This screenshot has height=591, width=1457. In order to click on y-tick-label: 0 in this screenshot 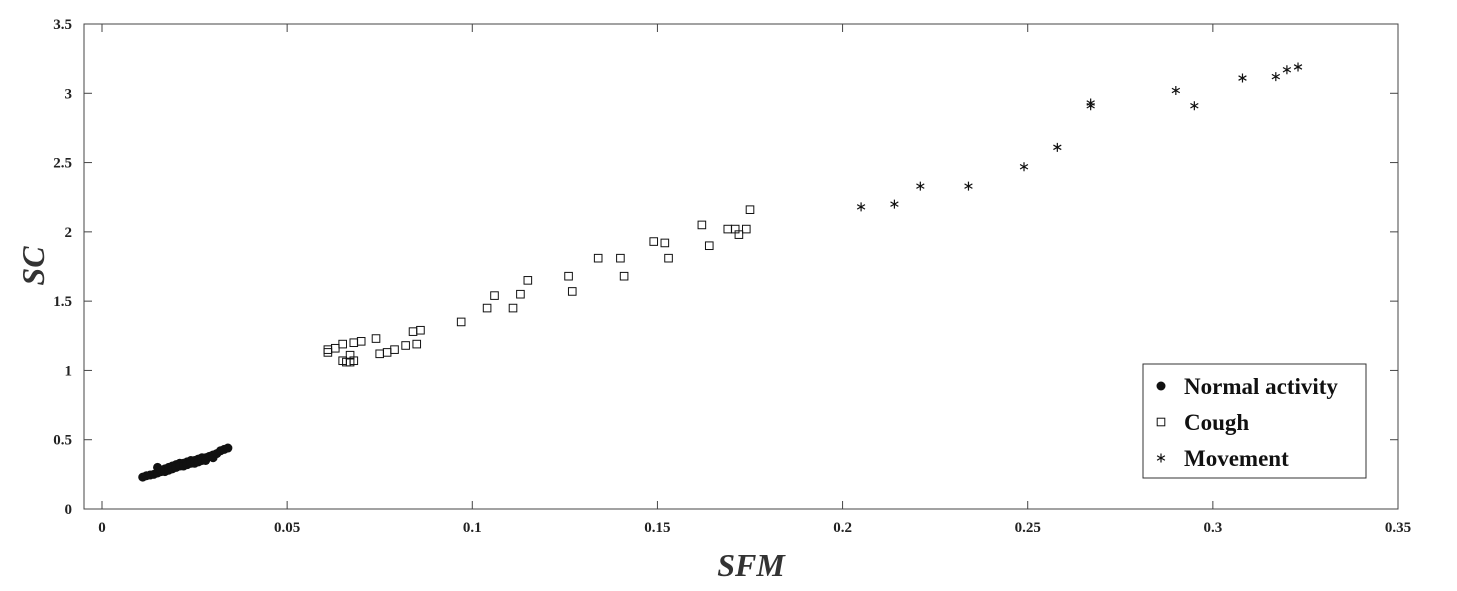, I will do `click(69, 510)`.